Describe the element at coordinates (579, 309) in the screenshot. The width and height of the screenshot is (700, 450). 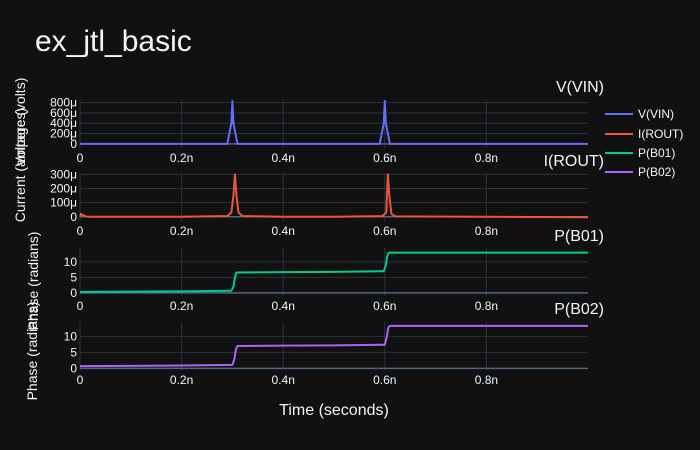
I see `subplot-title: P(B02)` at that location.